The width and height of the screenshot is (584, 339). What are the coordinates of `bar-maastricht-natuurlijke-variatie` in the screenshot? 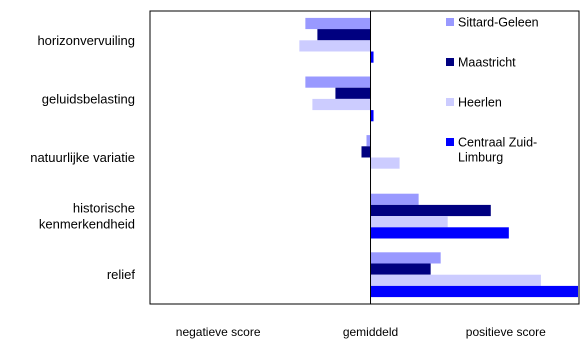 It's located at (366, 152).